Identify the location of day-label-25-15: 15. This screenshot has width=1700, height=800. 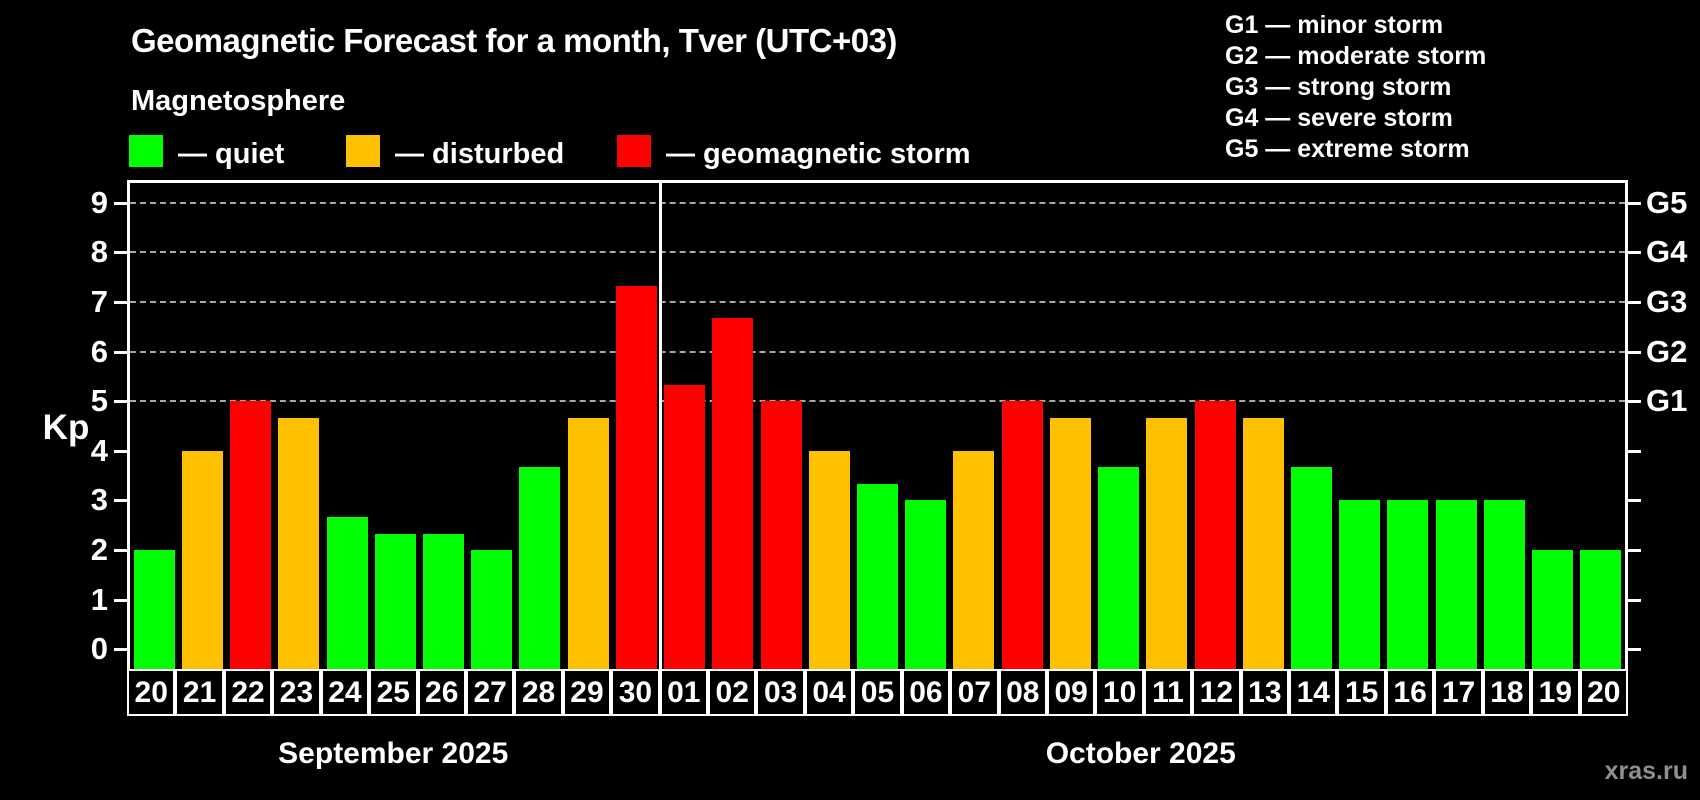
(1361, 692).